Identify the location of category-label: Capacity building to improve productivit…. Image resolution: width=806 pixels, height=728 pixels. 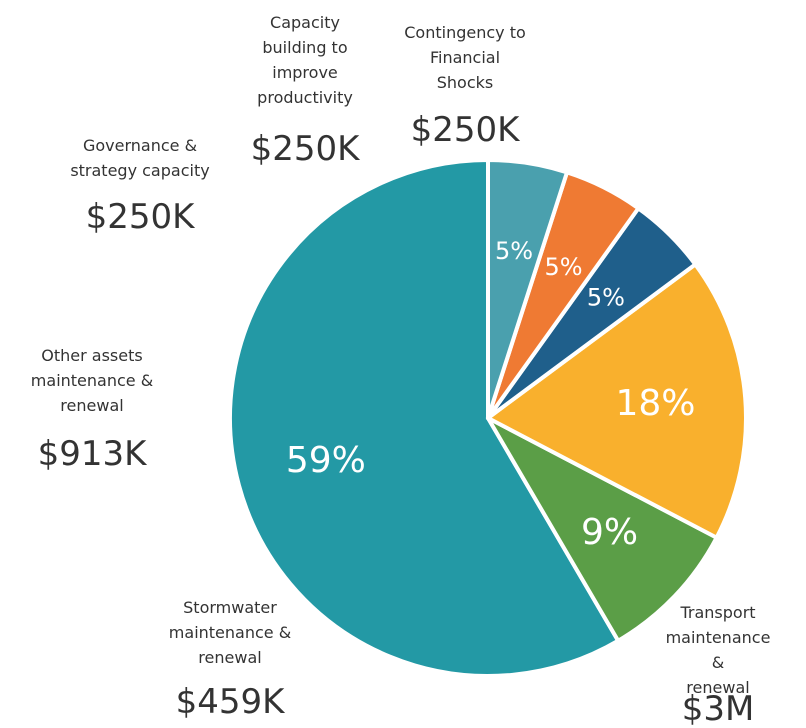
(305, 60).